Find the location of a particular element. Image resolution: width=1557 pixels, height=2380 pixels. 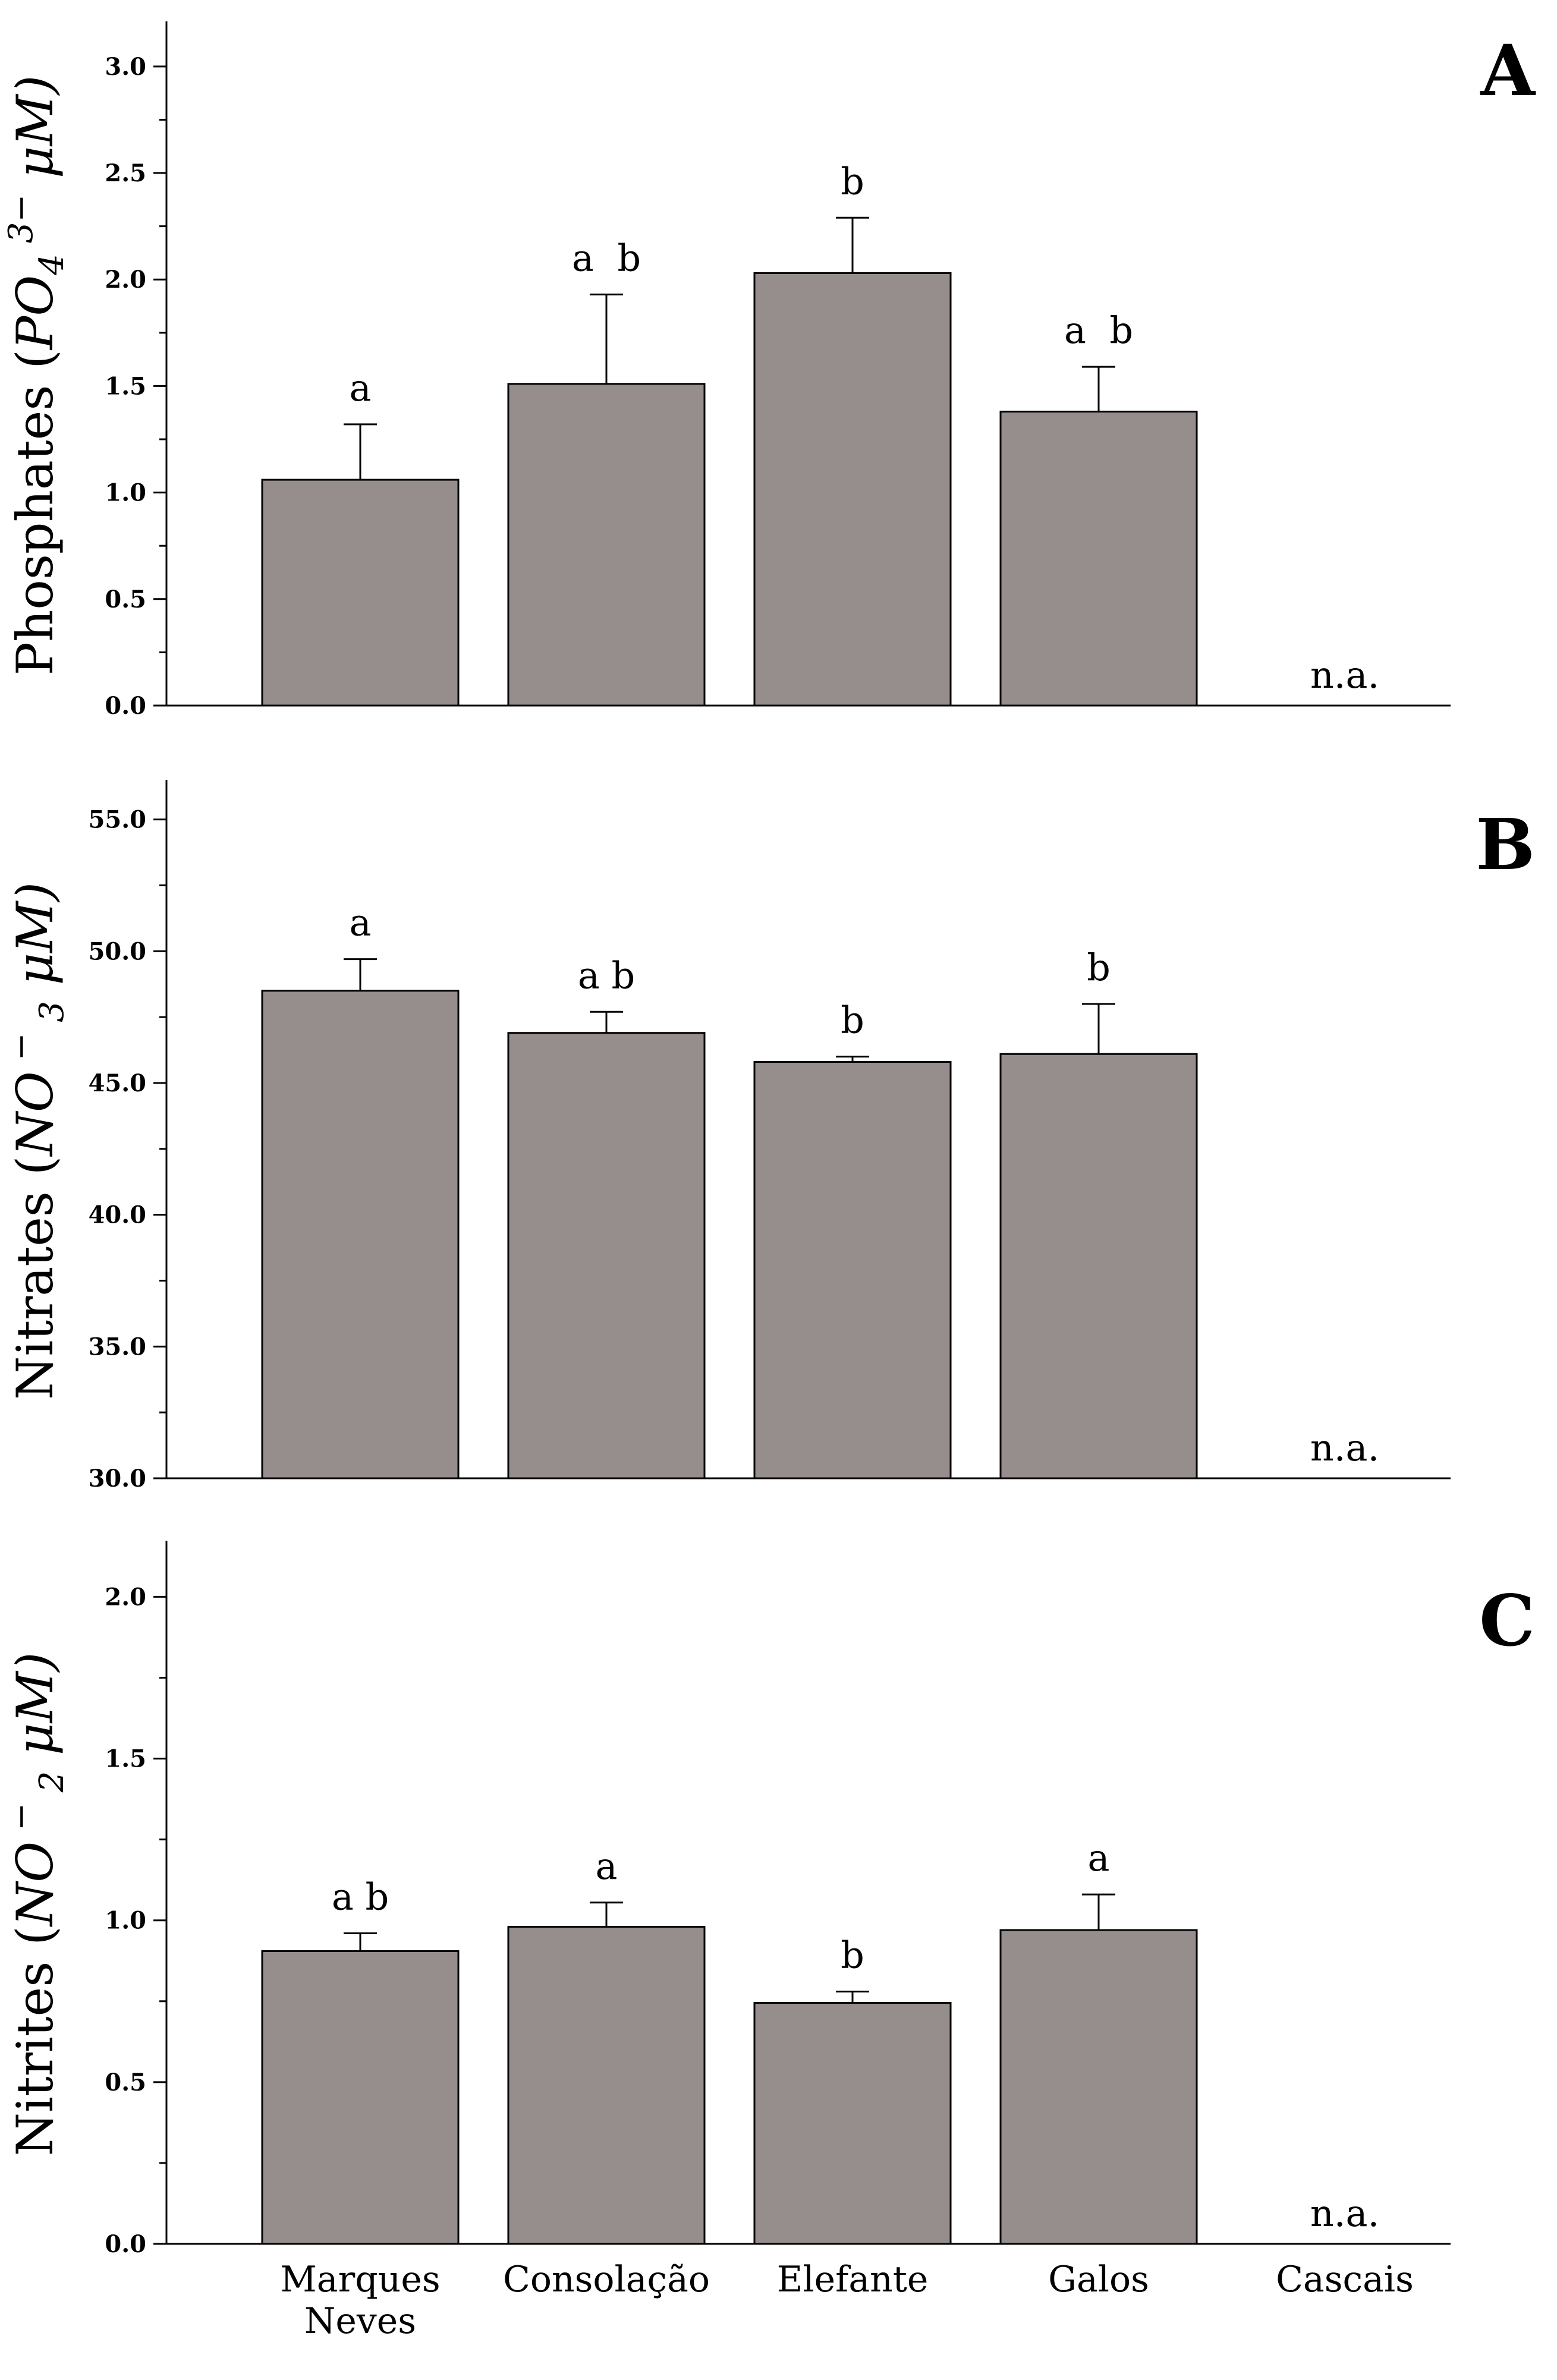

y-axis-title: Phosphates (PO4 3− μM) is located at coordinates (36, 375).